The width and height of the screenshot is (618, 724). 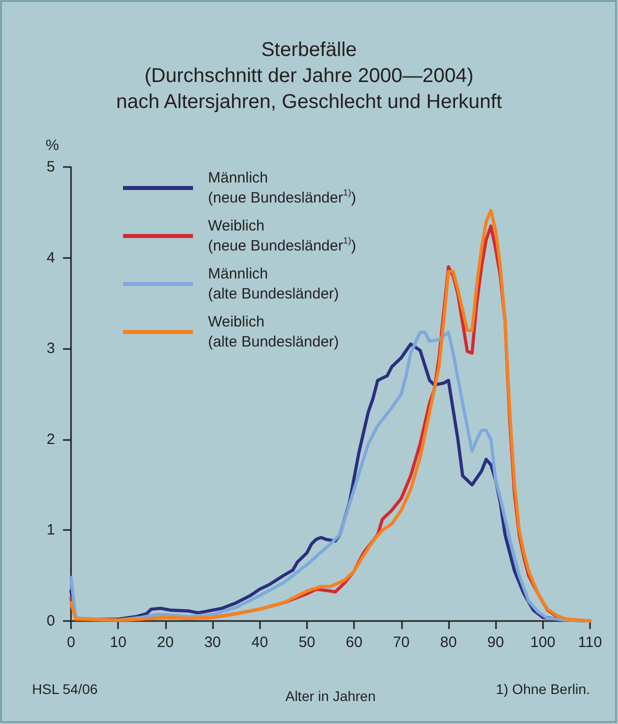 I want to click on chart-title: Sterbefälle (Durchschnitt der Jahre 2000—2004) nach Altersjahren, Geschlecht und Herkunft, so click(x=309, y=76).